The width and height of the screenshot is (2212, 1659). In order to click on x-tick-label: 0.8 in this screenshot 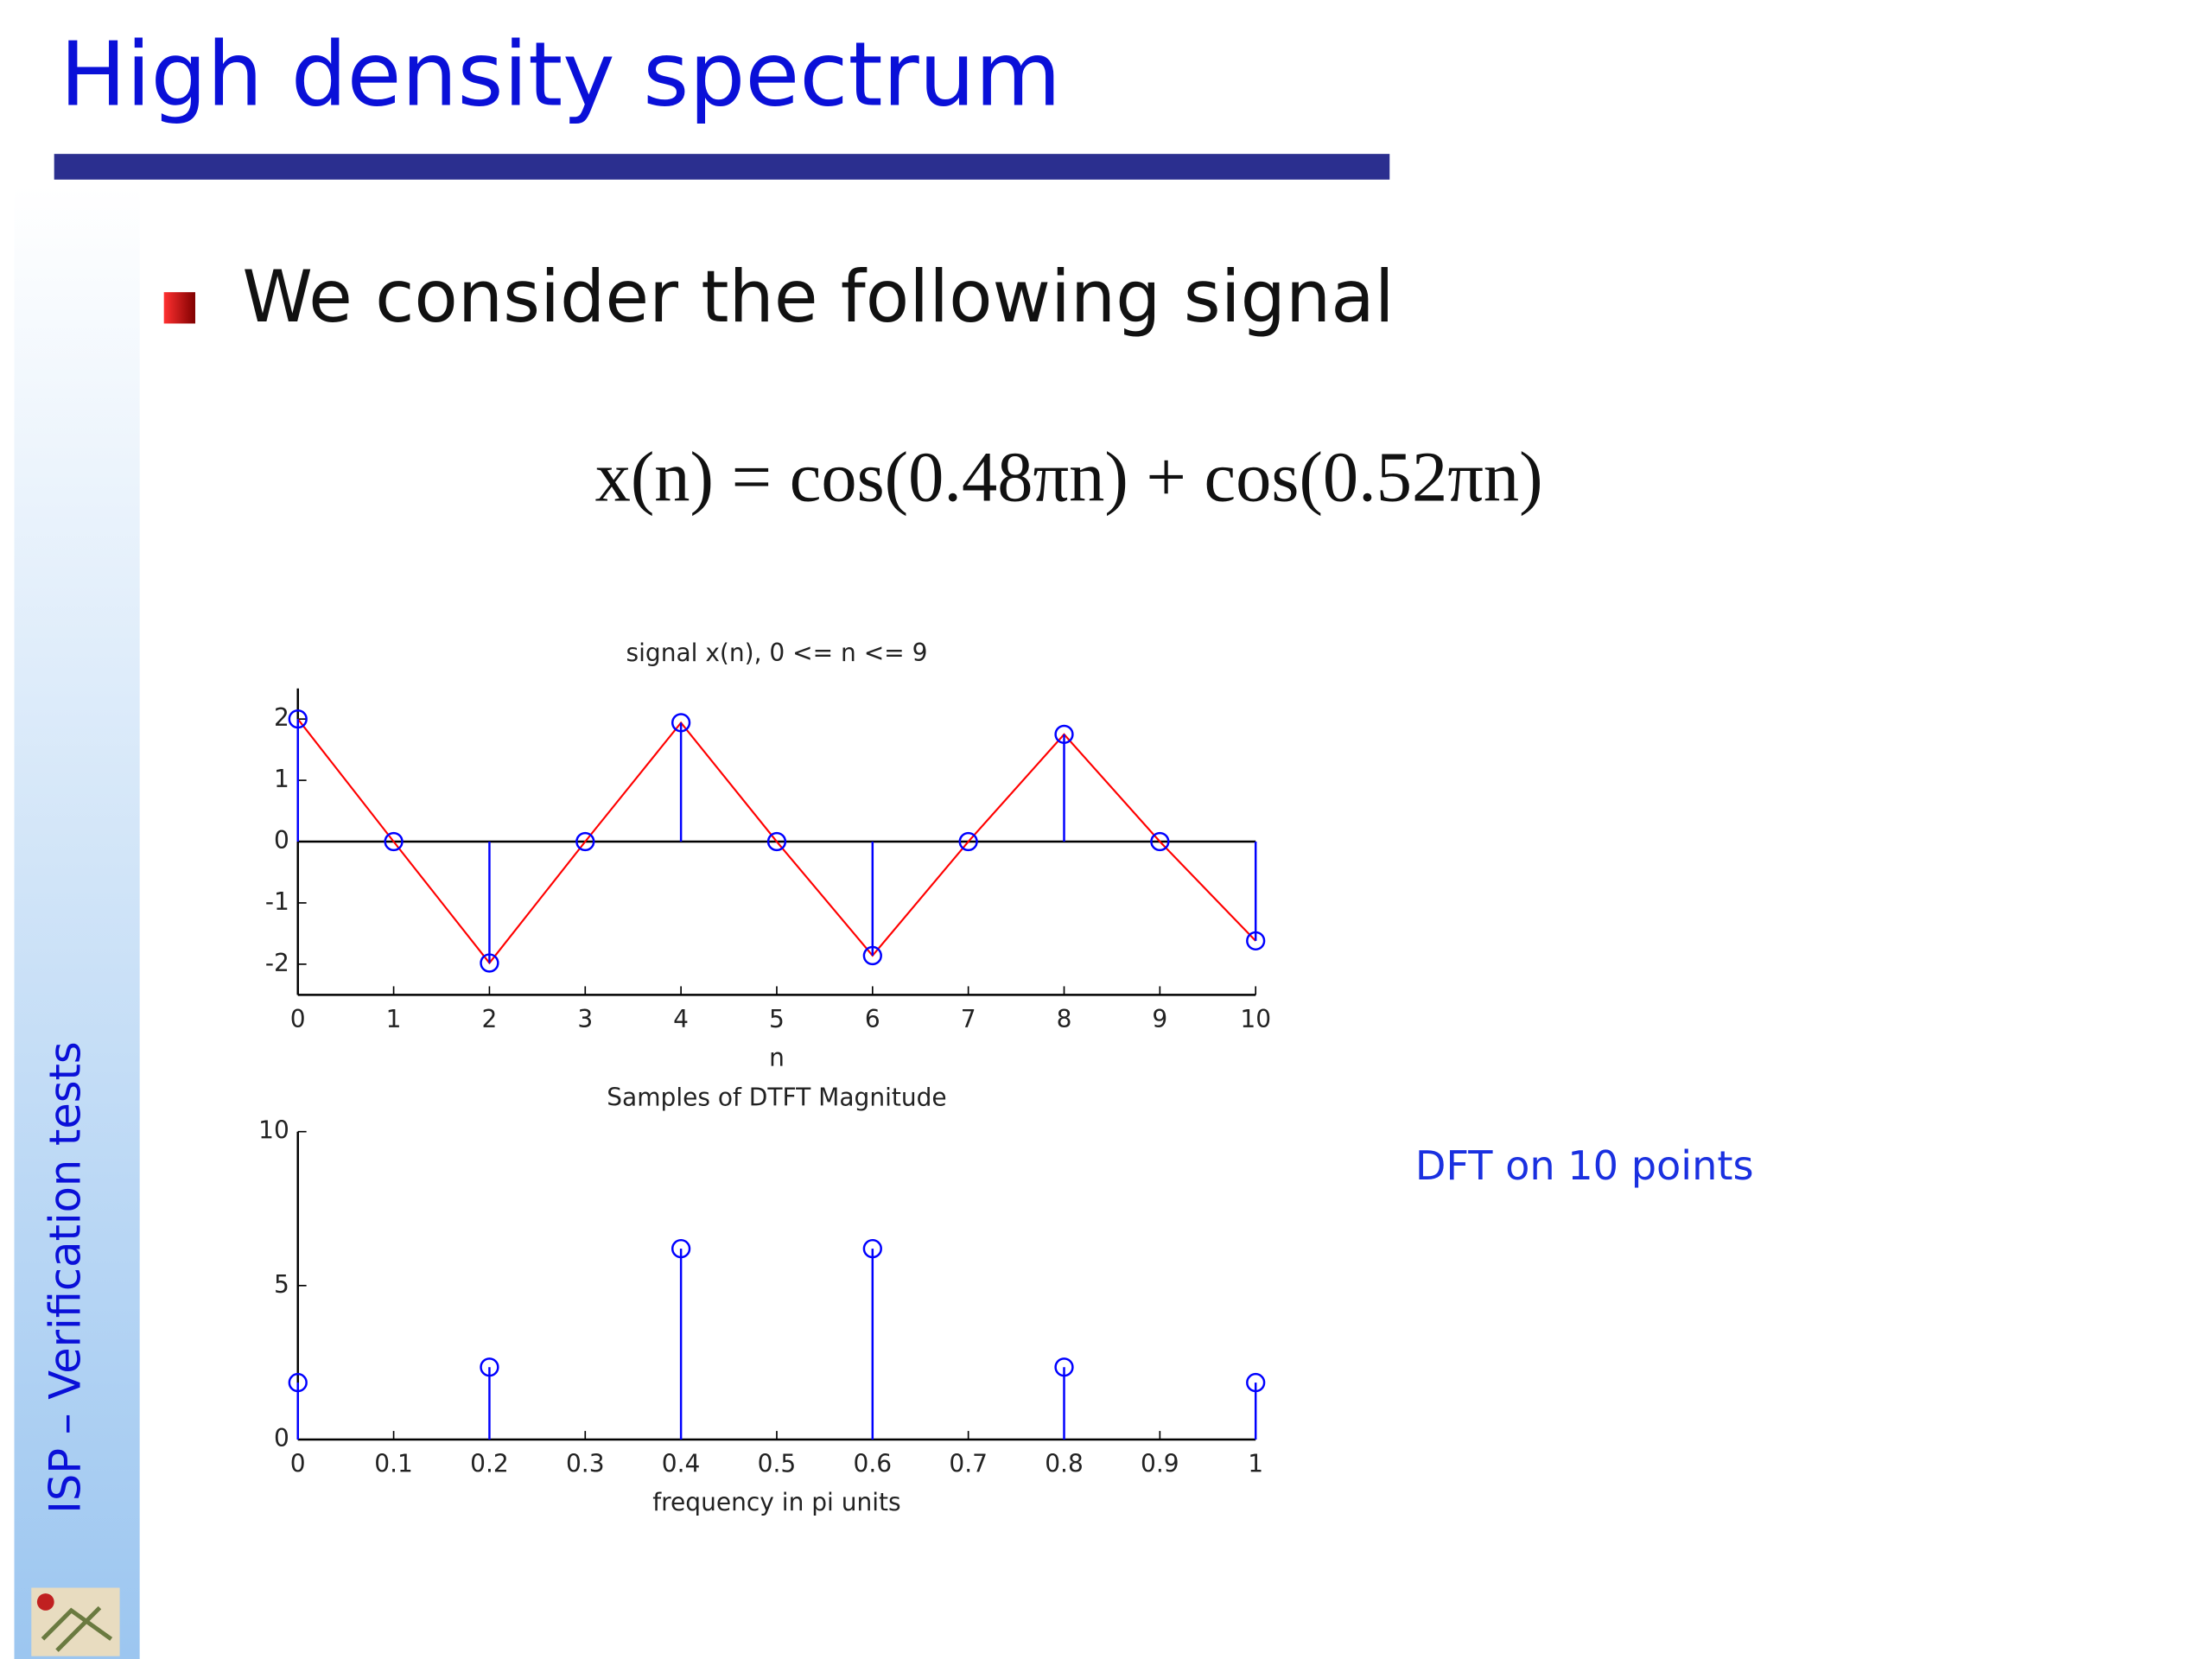, I will do `click(1064, 1464)`.